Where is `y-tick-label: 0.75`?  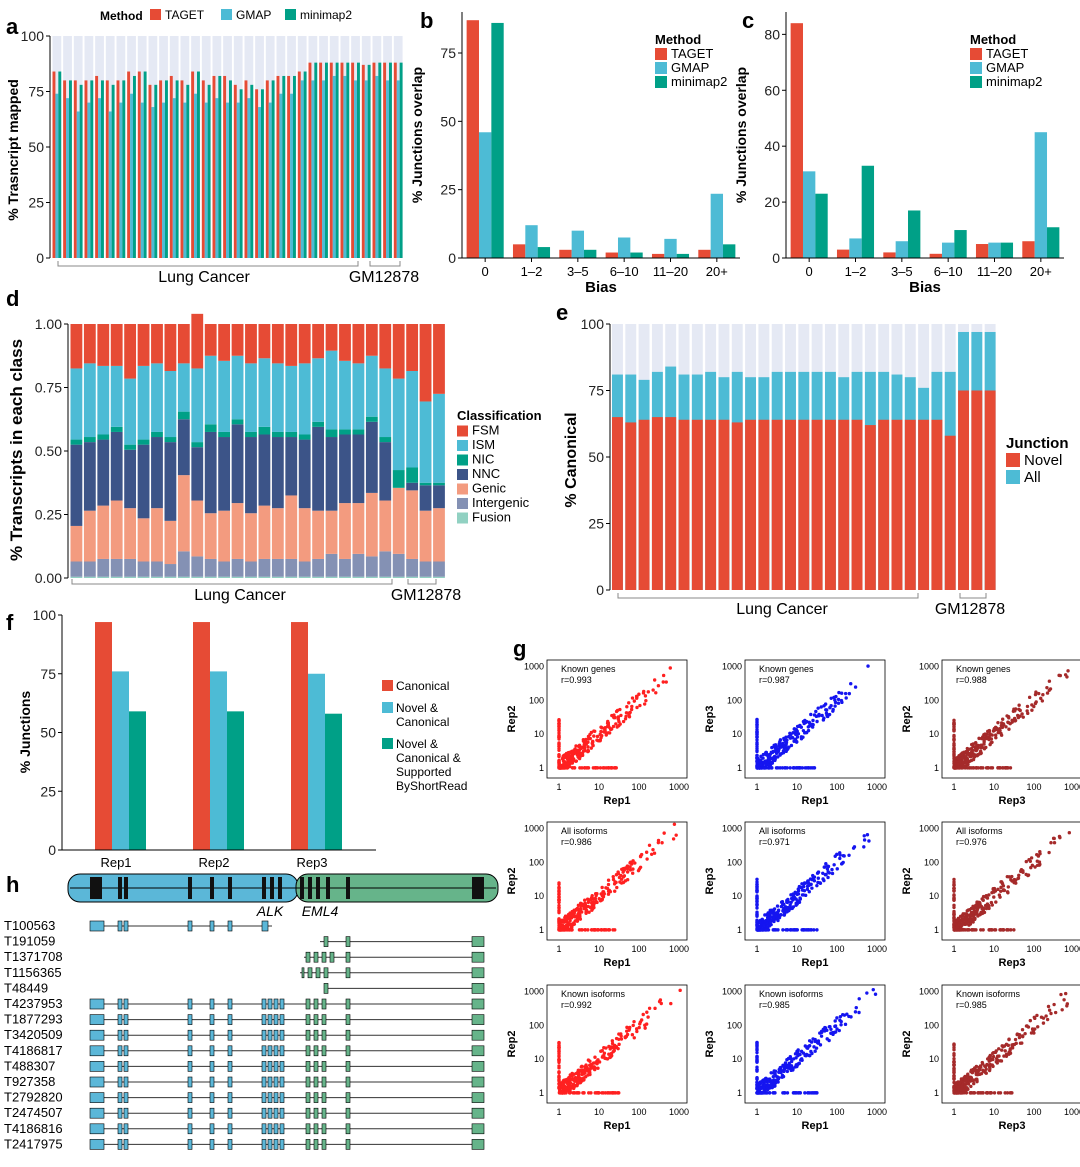 y-tick-label: 0.75 is located at coordinates (48, 388).